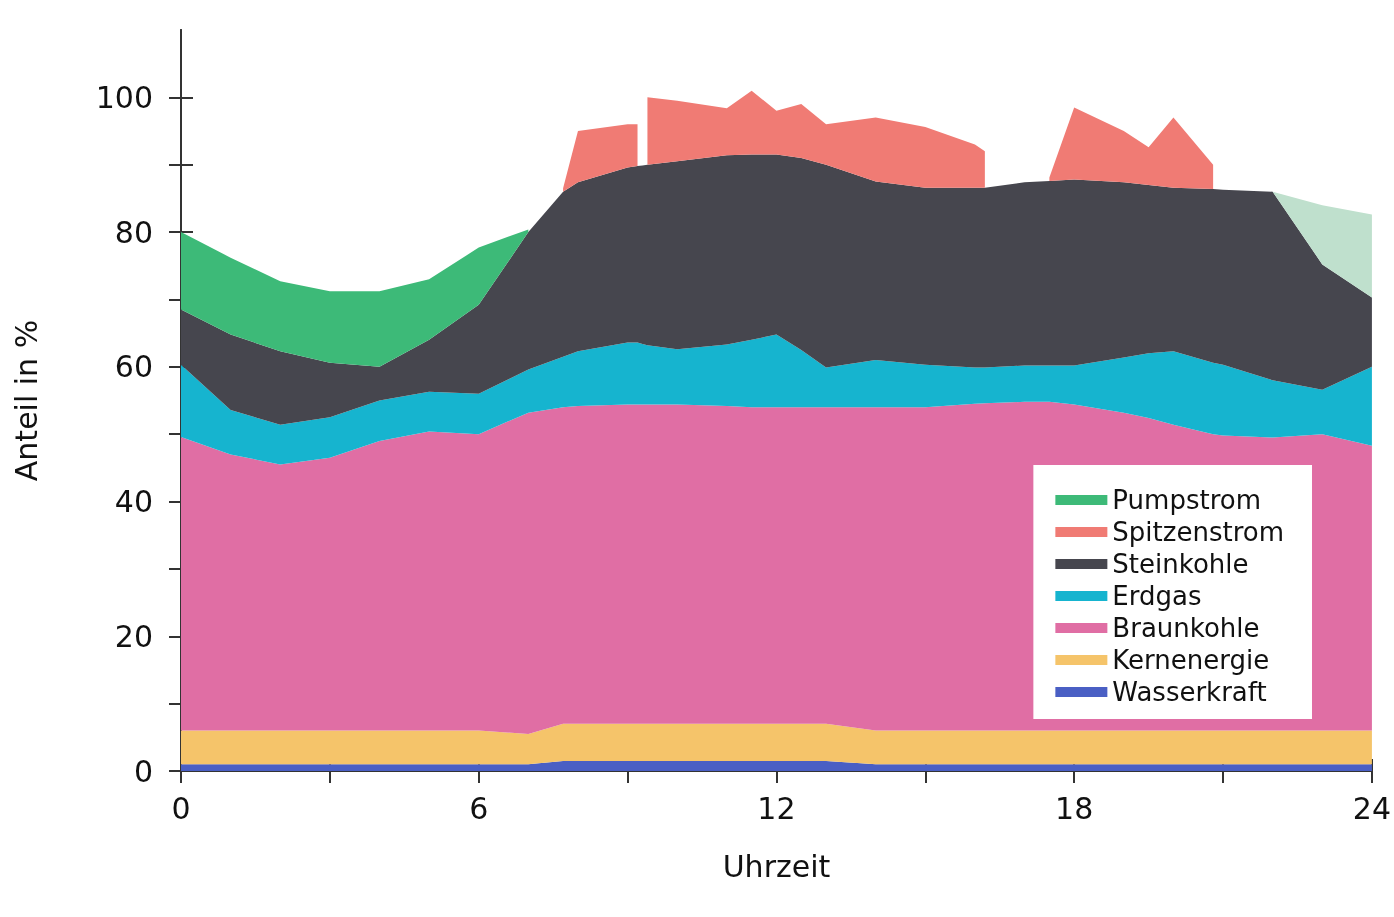  What do you see at coordinates (1074, 808) in the screenshot?
I see `x-tick-label: 18` at bounding box center [1074, 808].